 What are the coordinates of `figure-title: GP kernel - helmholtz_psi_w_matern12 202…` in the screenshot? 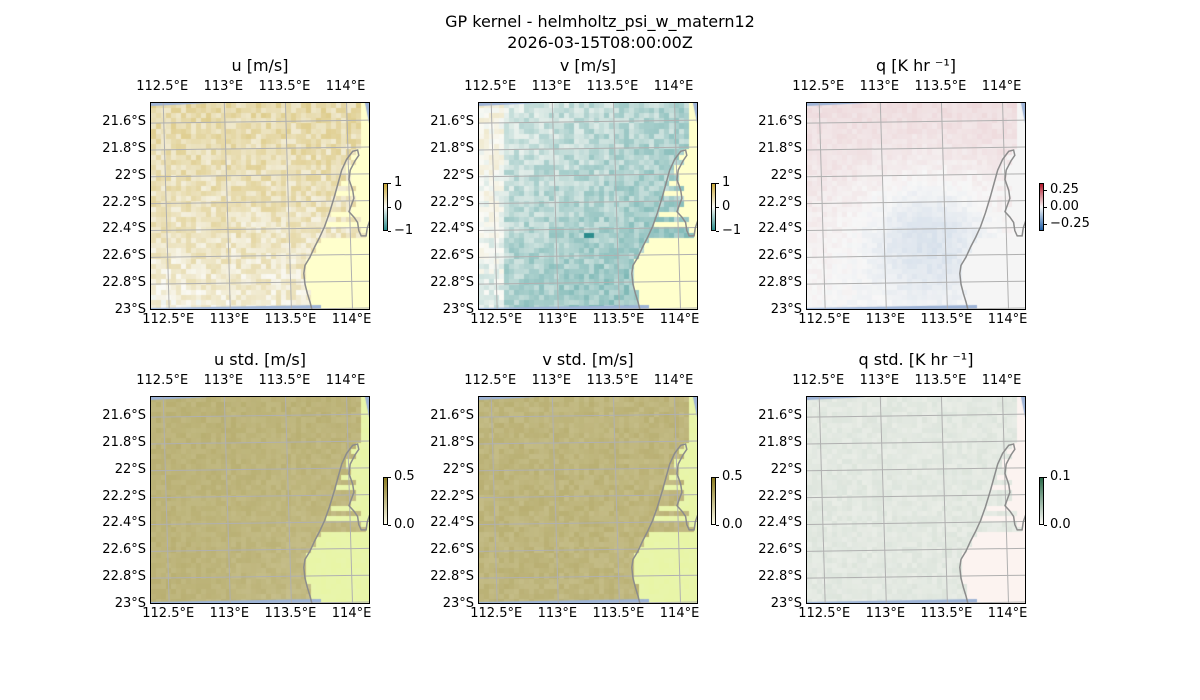 It's located at (600, 32).